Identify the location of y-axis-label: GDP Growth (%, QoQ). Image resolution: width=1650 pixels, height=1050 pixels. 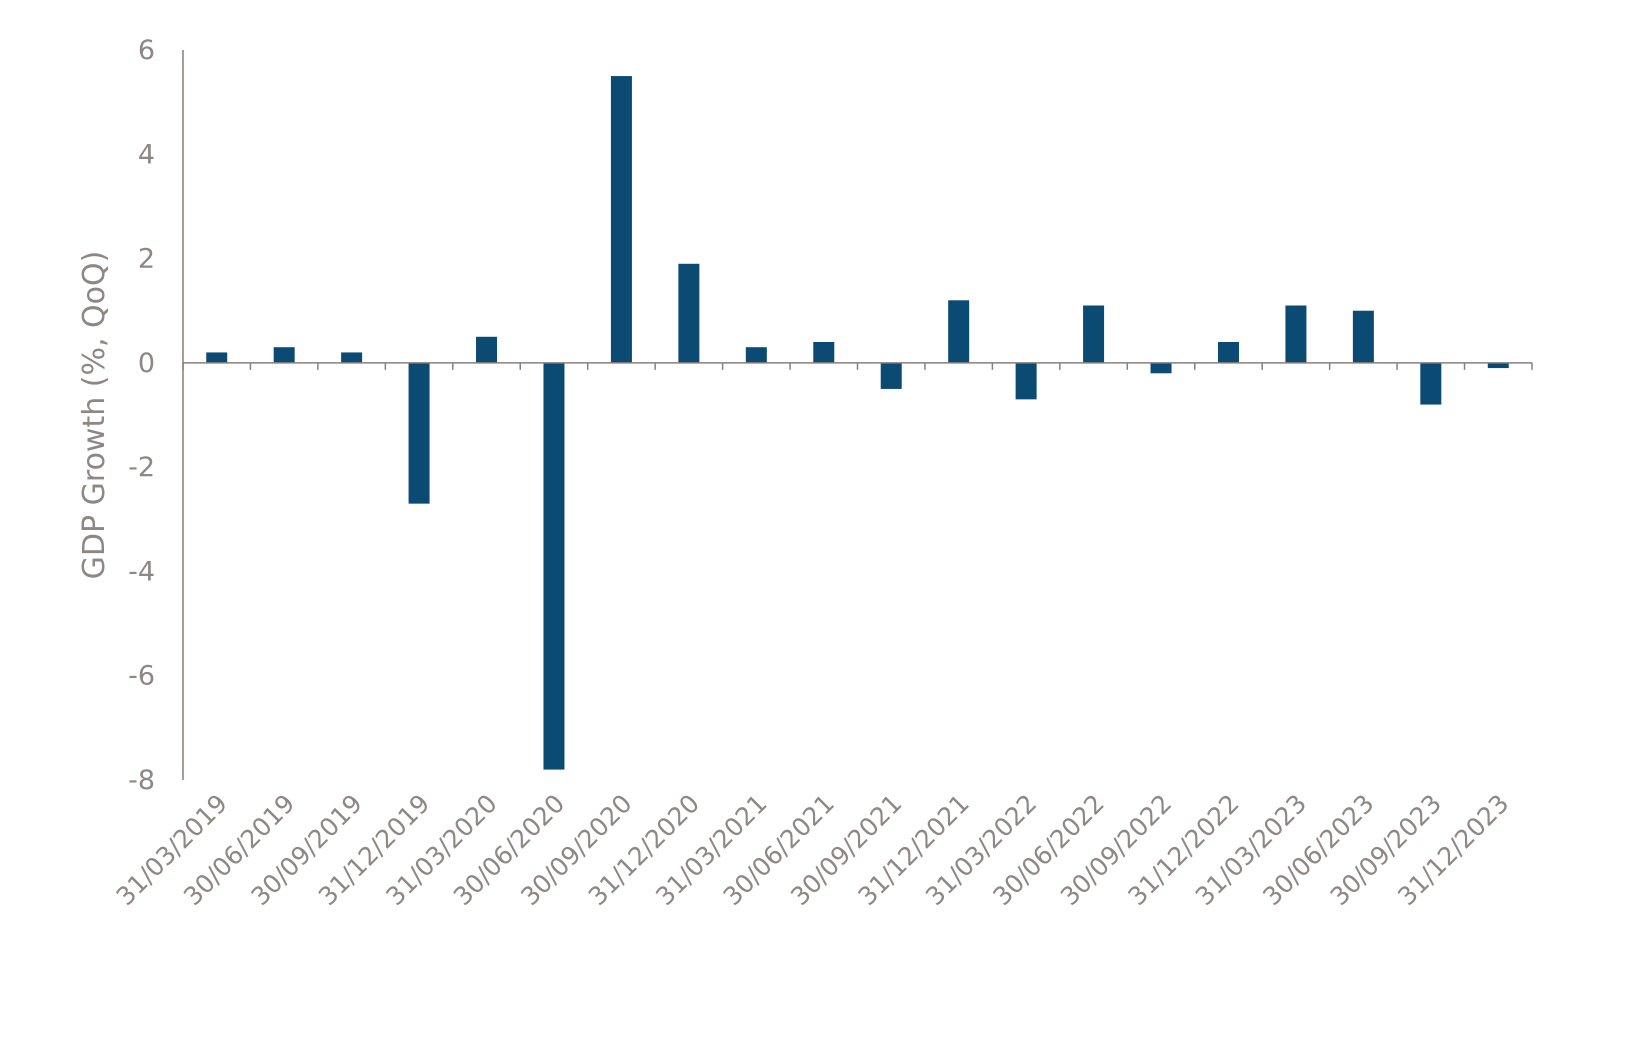
(94, 415).